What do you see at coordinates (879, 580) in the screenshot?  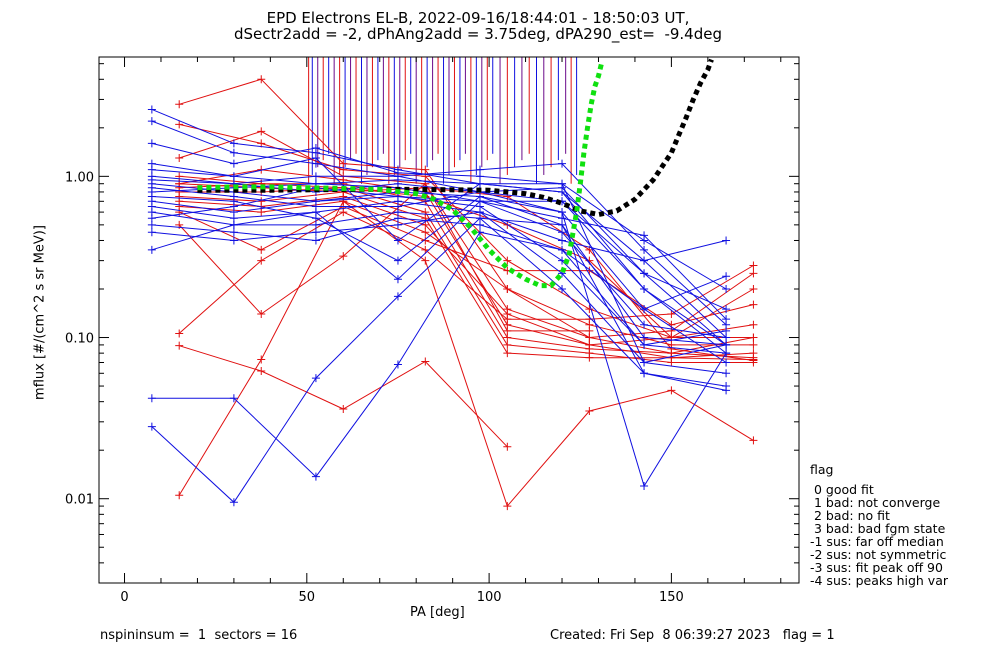 I see `legend-item: -4 sus: peaks high var` at bounding box center [879, 580].